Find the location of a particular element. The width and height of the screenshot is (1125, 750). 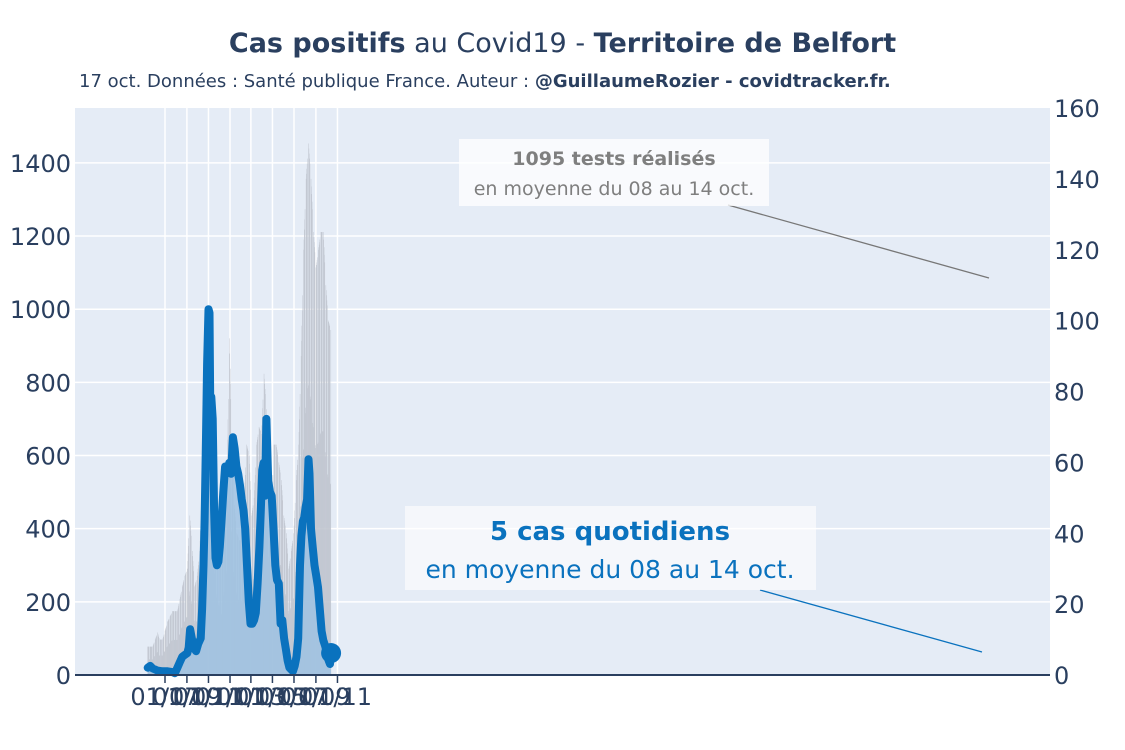

cases-annotation-box is located at coordinates (610, 548).